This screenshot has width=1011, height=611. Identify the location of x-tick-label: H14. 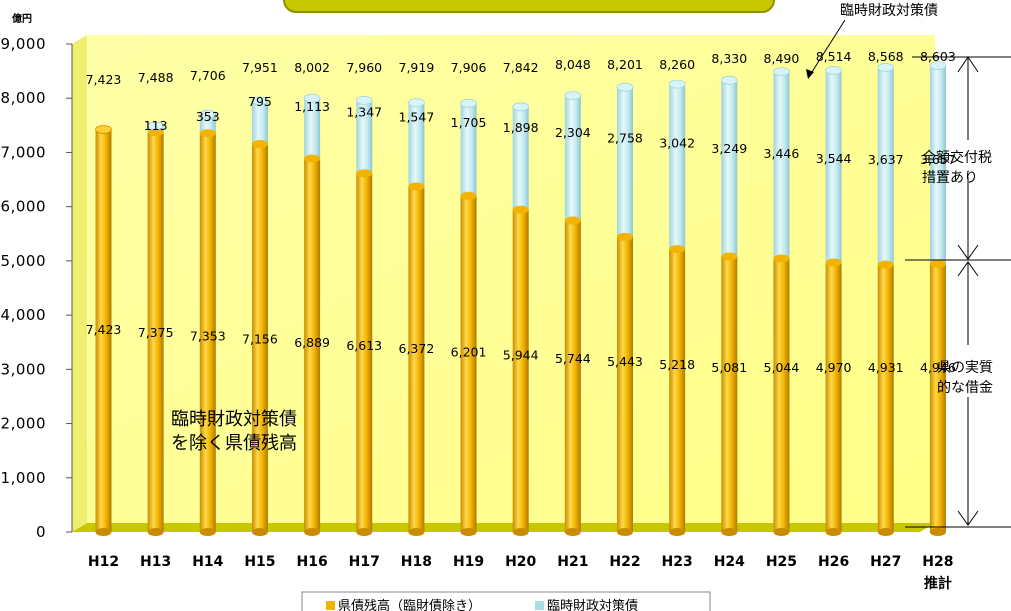
(207, 562).